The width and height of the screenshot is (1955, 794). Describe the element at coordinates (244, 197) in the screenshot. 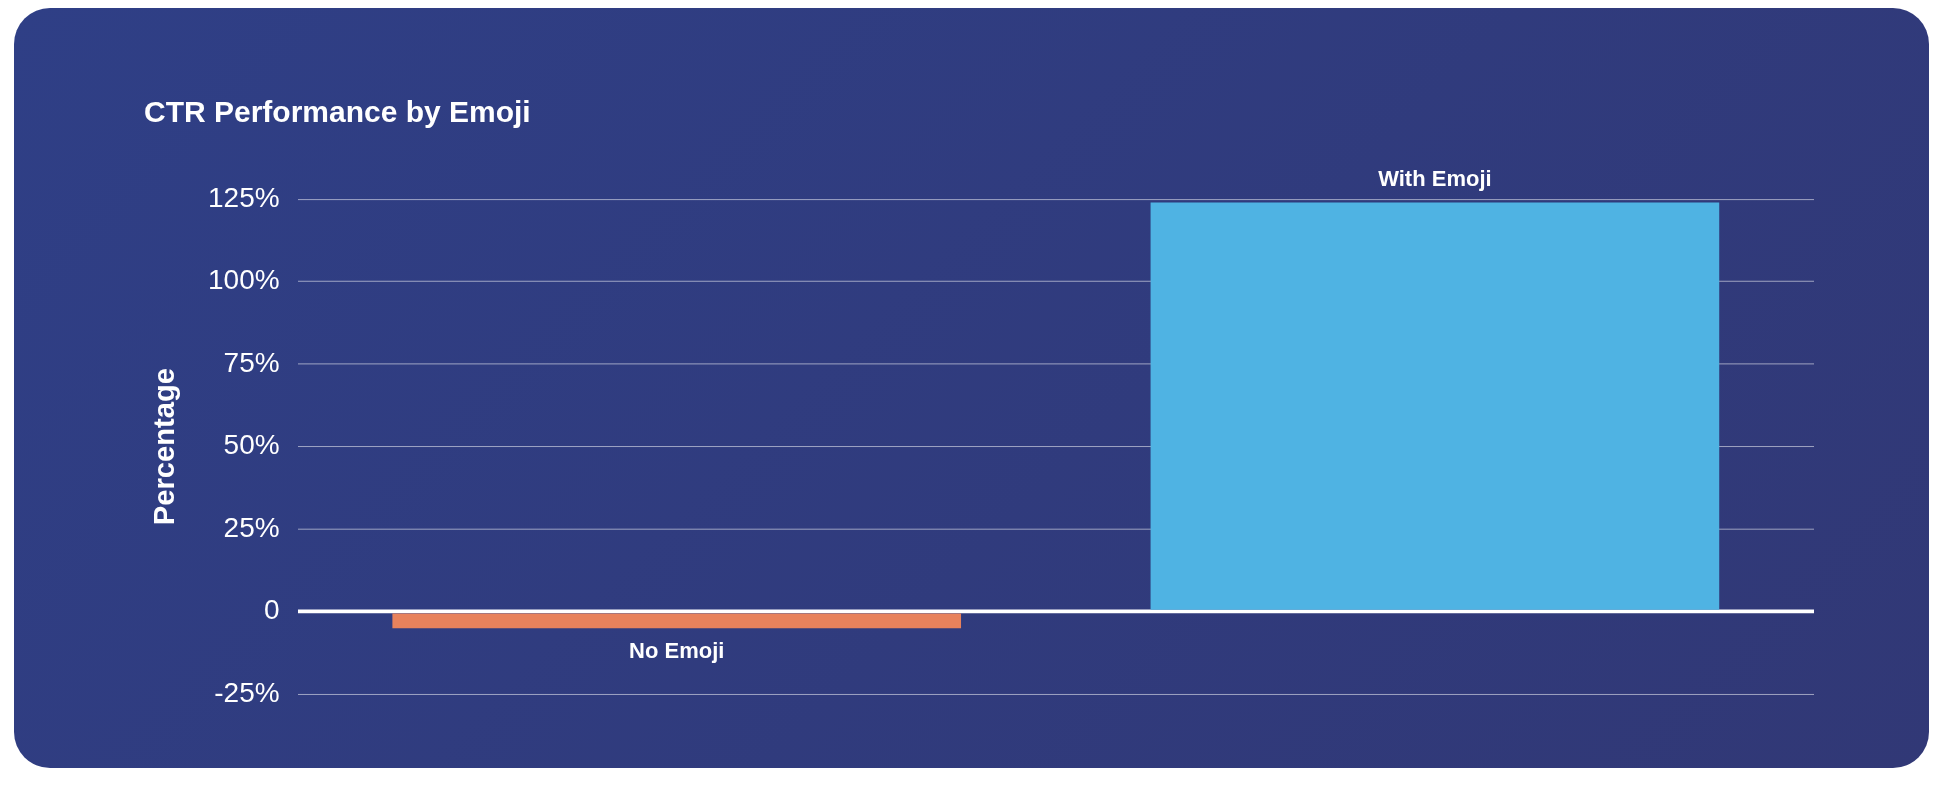

I see `y-tick-label: 125%` at that location.